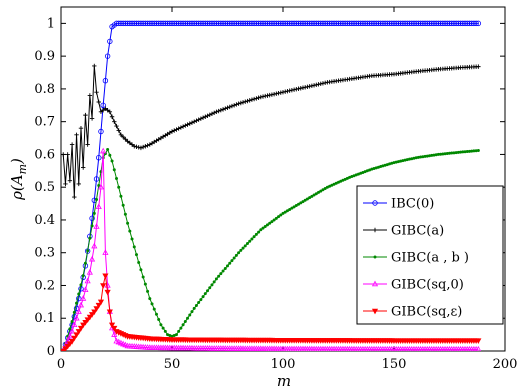  What do you see at coordinates (430, 258) in the screenshot?
I see `legend-label: GIBC(a , b )` at bounding box center [430, 258].